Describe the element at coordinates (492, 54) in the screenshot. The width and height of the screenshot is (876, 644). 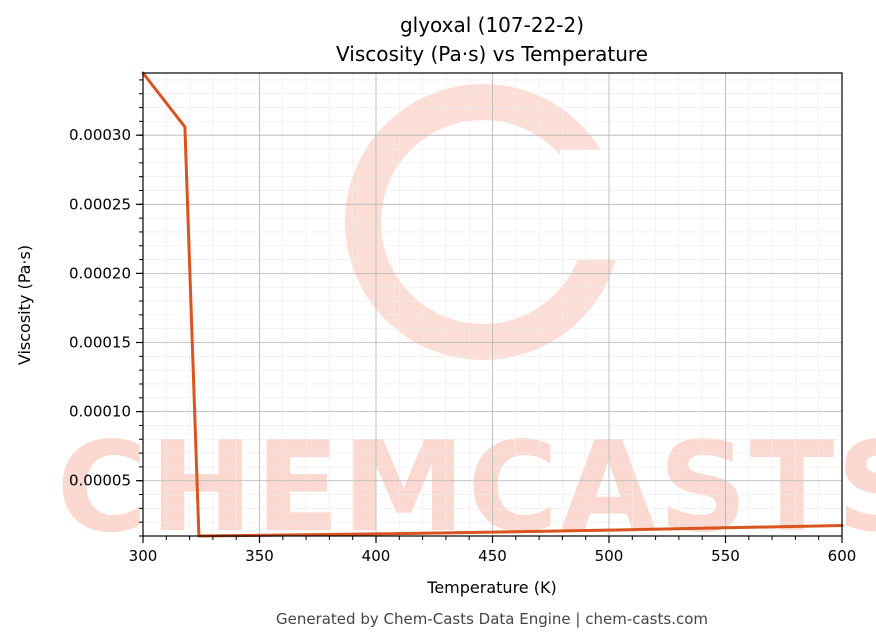
I see `chart-subtitle: Viscosity (Pa·s) vs Temperature` at that location.